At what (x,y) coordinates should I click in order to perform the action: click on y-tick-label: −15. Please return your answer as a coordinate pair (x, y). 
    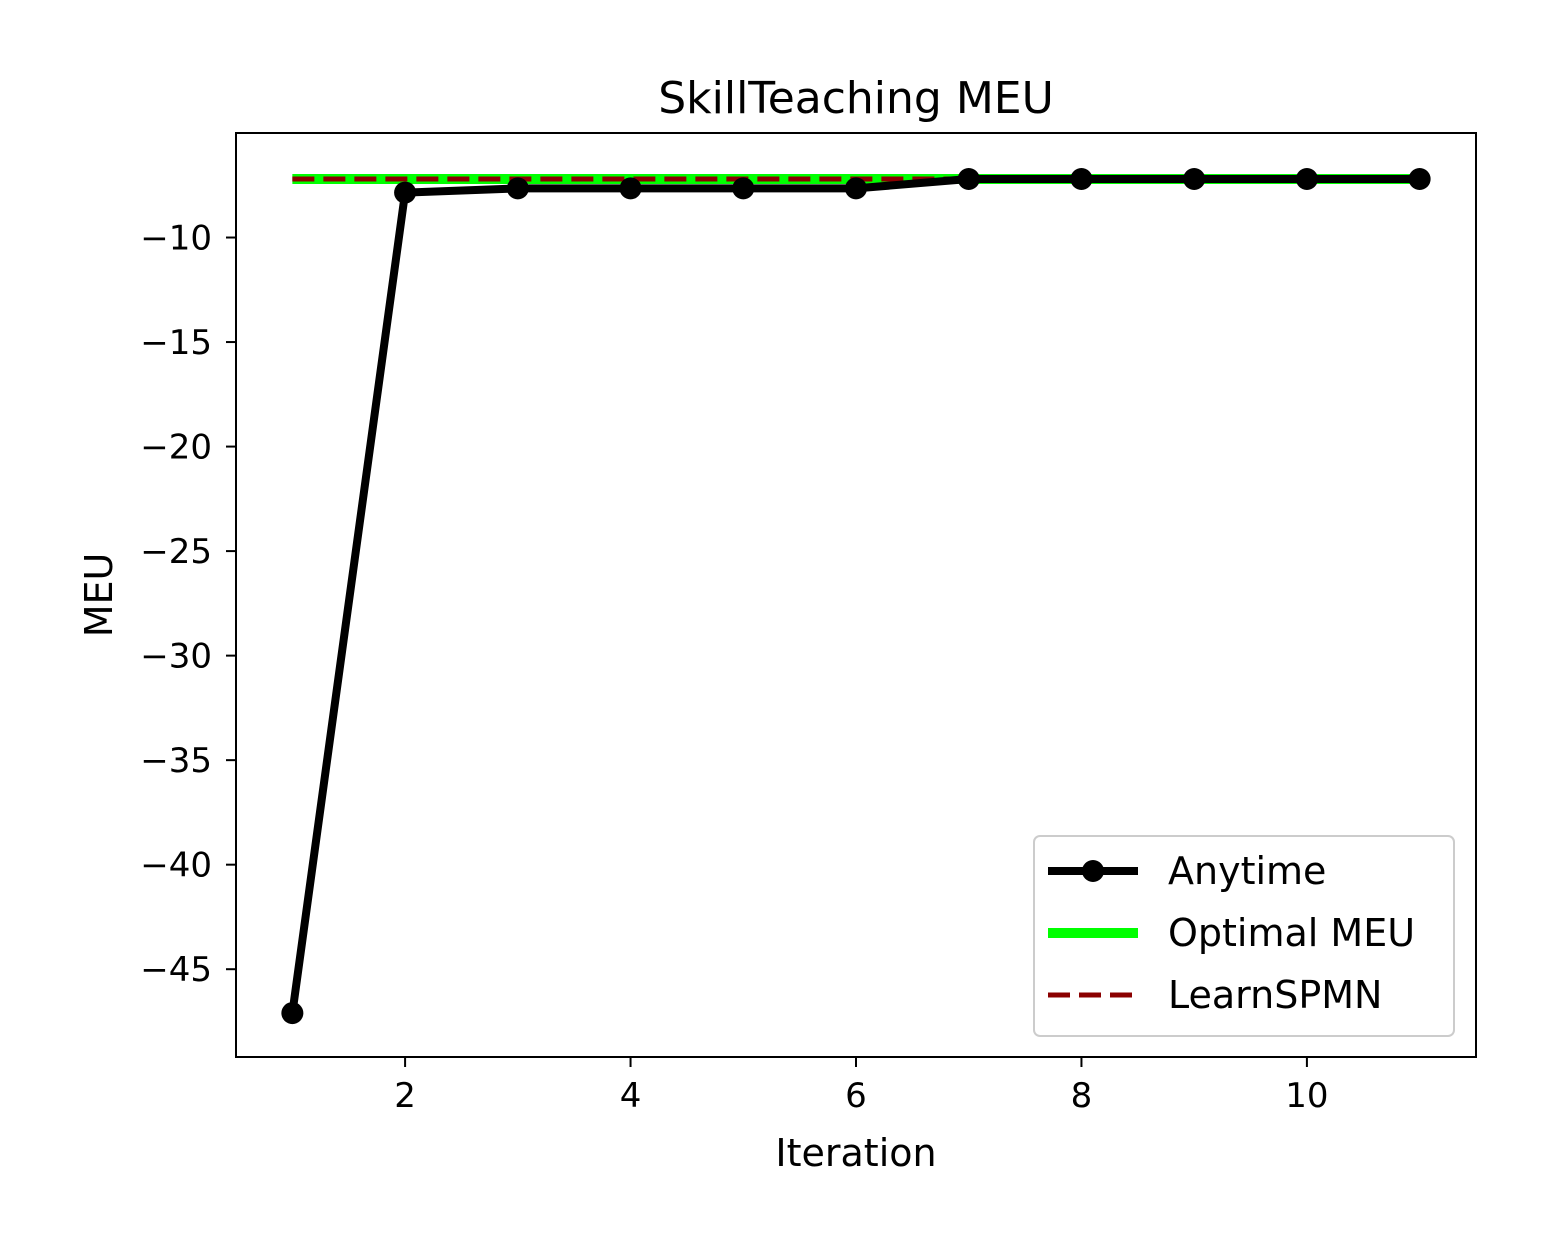
    Looking at the image, I should click on (176, 343).